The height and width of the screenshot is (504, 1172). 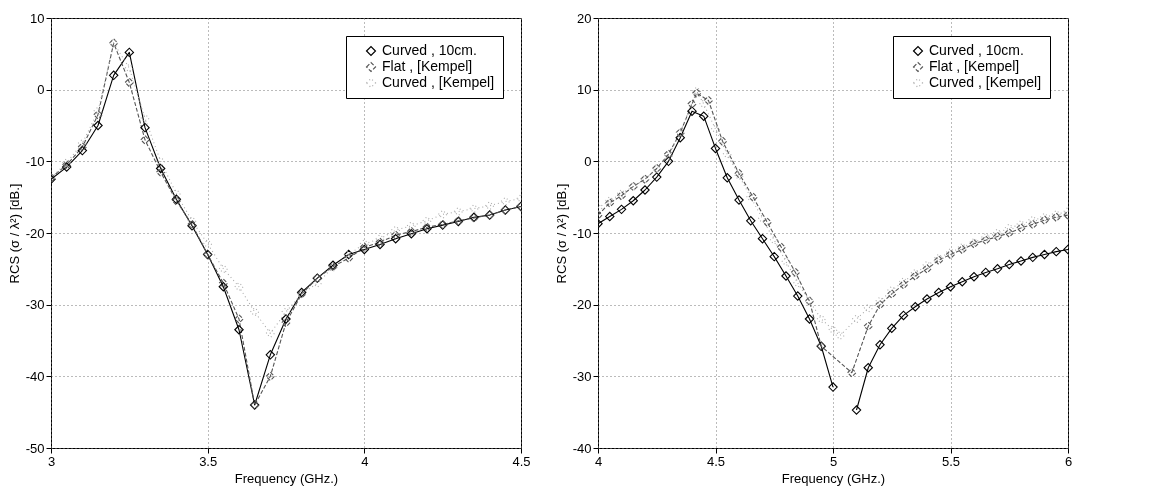 I want to click on x-tick-label: 6, so click(x=1068, y=461).